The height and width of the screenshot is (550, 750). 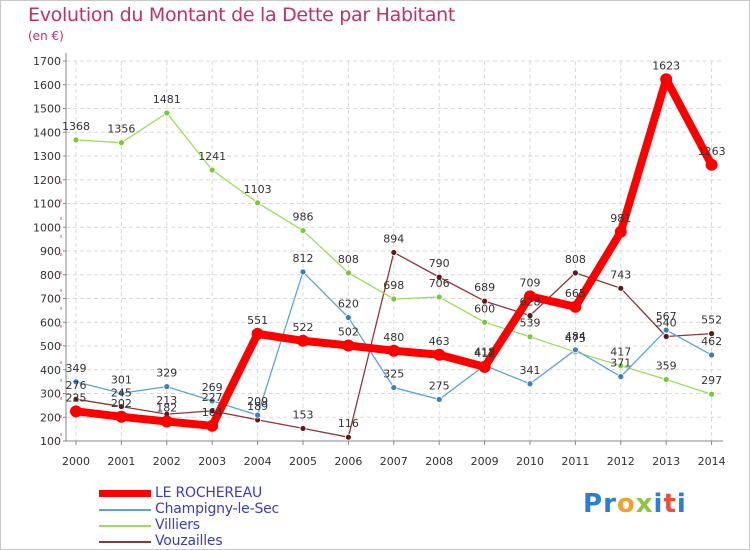 I want to click on data-label-le-rochereau: 480, so click(x=393, y=337).